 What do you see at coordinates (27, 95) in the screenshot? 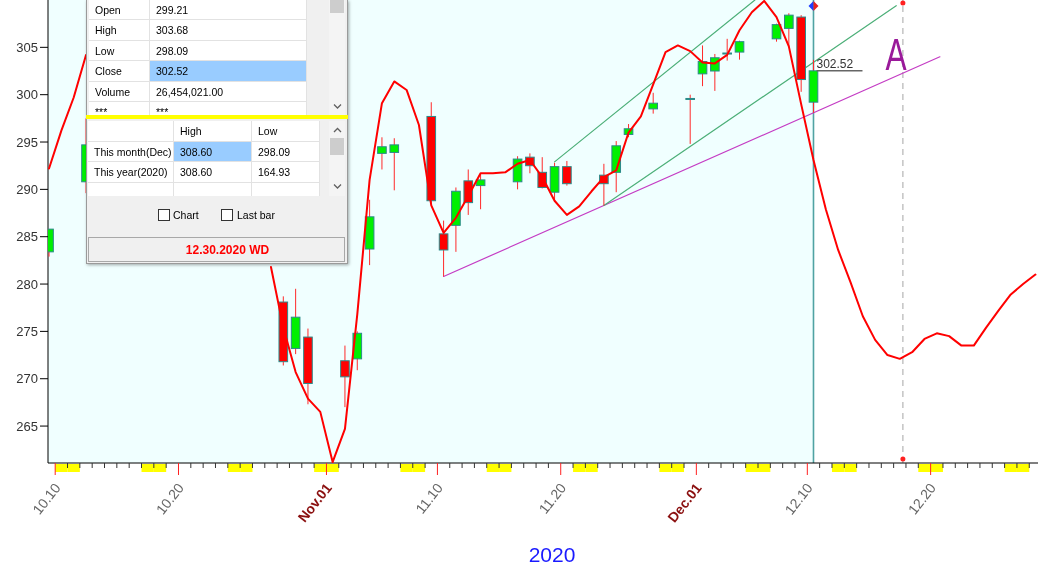
I see `y-tick-label: 300` at bounding box center [27, 95].